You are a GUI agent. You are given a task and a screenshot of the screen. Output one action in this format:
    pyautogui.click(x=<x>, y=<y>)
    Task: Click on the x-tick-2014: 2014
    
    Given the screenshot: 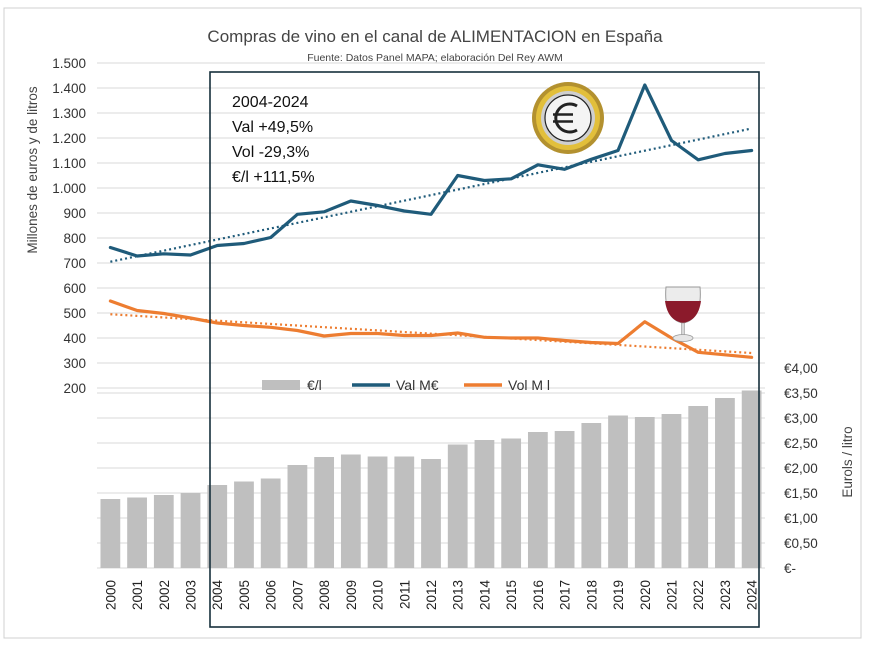 What is the action you would take?
    pyautogui.click(x=484, y=595)
    